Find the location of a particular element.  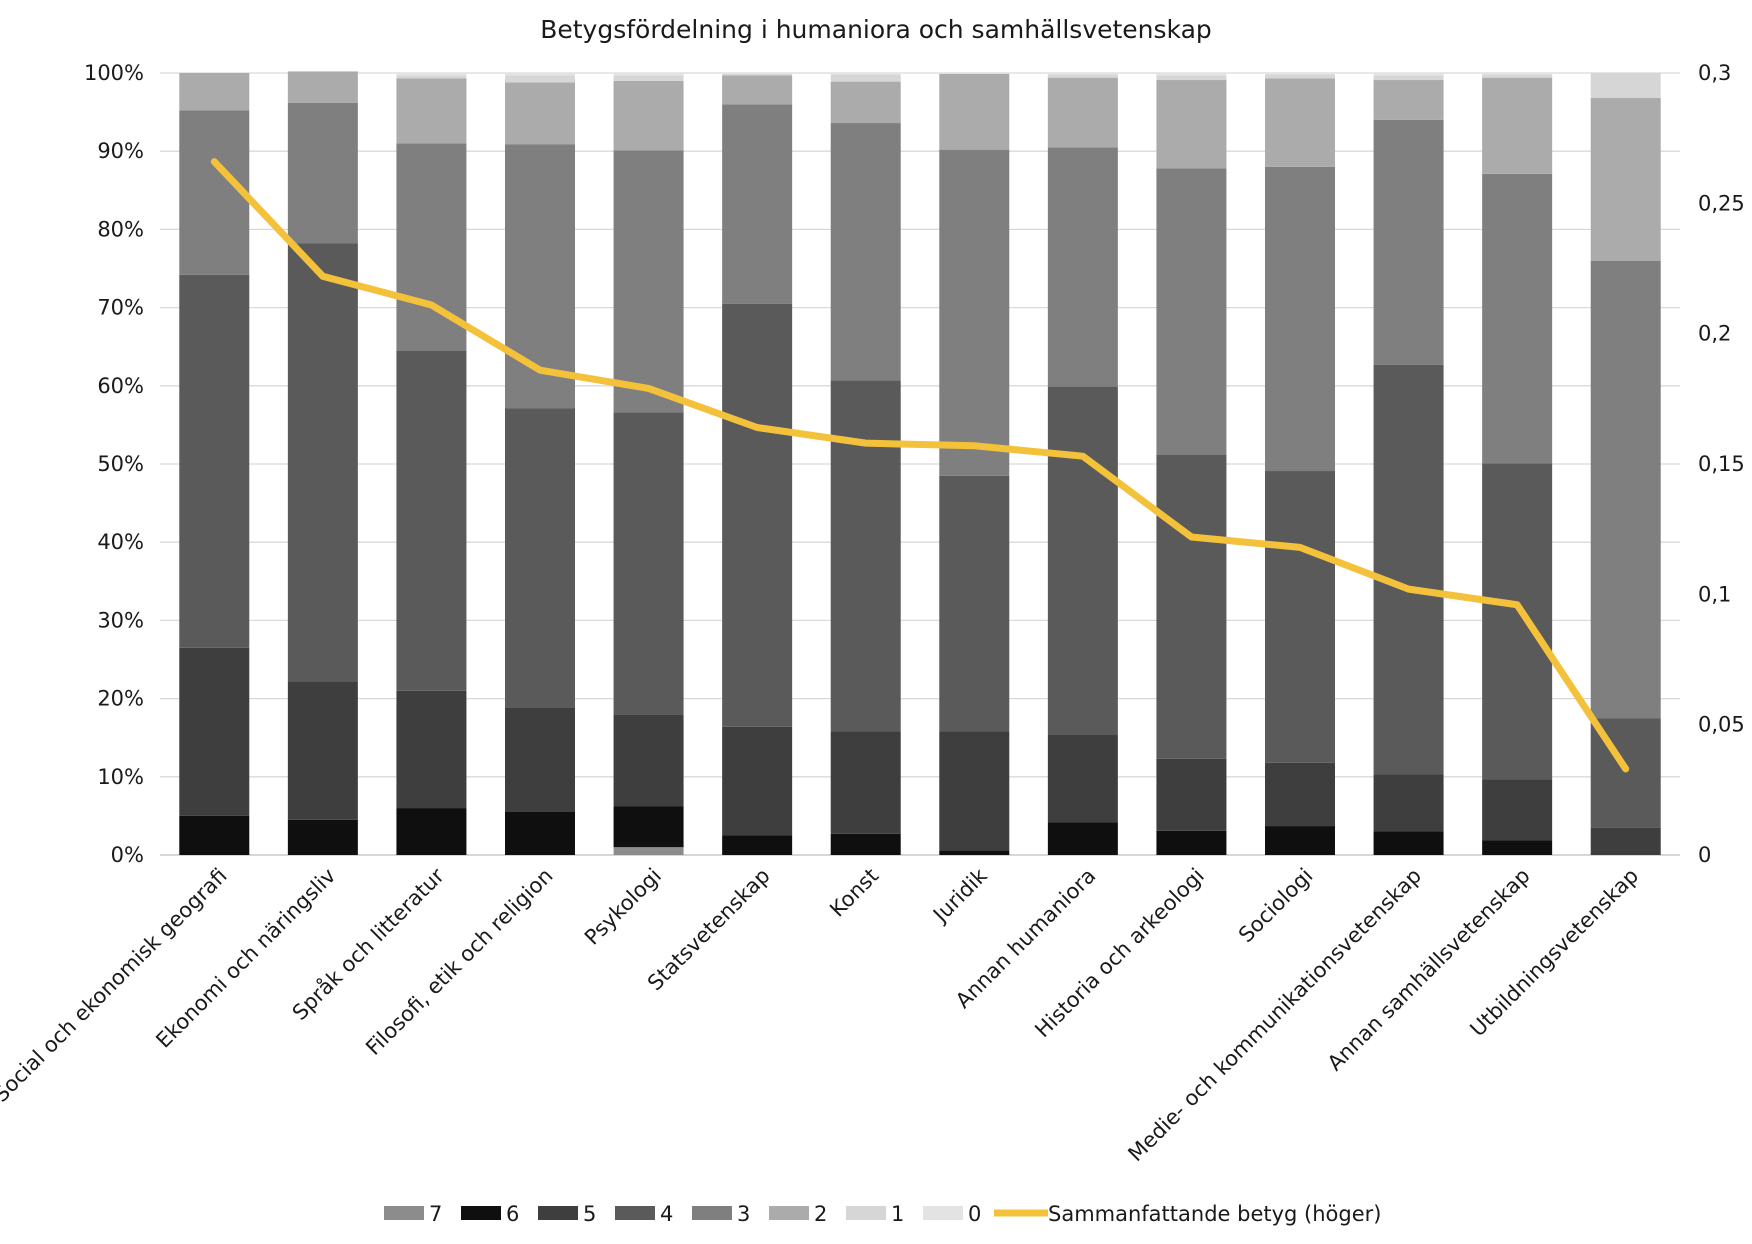

y-tick-label: 90% is located at coordinates (120, 151).